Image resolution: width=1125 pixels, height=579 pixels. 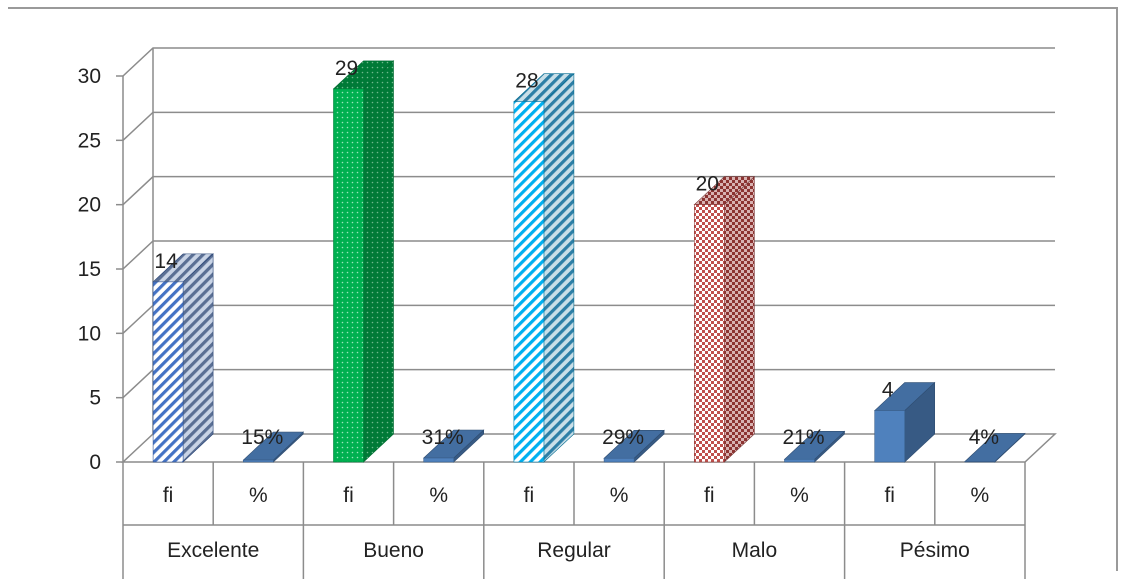 I want to click on data-label: 28, so click(x=526, y=81).